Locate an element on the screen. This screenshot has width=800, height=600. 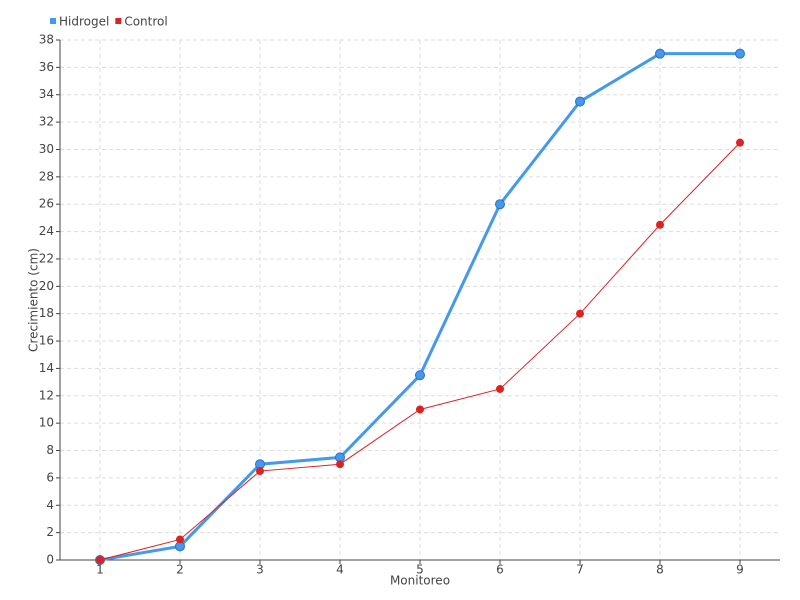
y-tick-label: 6 is located at coordinates (50, 477).